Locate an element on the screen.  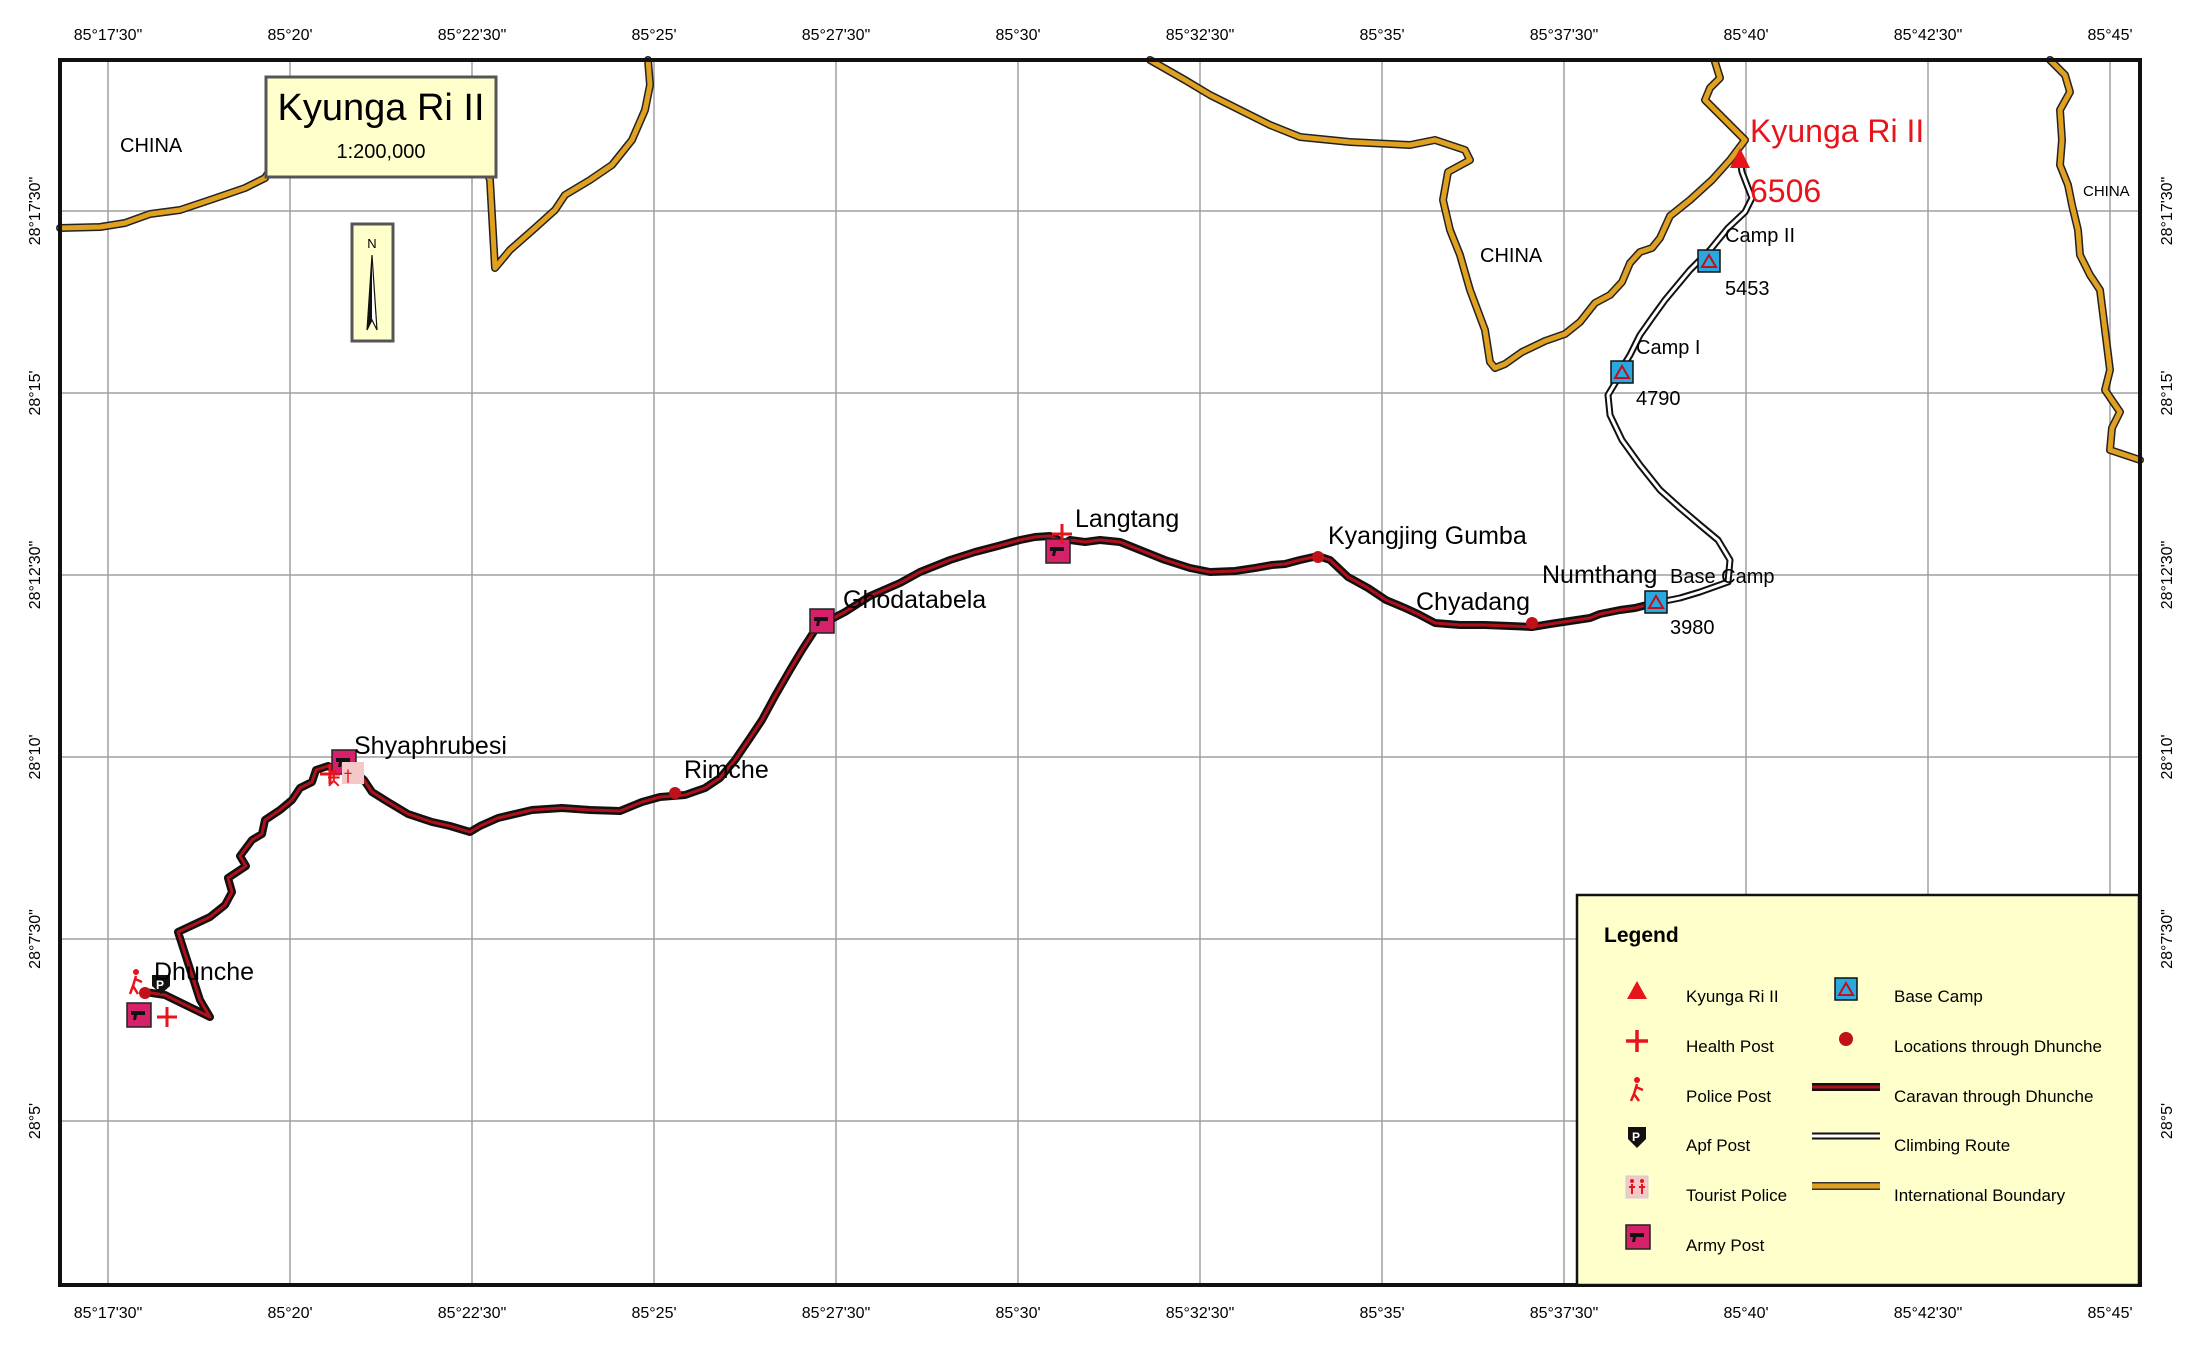
kyangjing-gumba-marker: Kyangjing Gumba is located at coordinates (1419, 542).